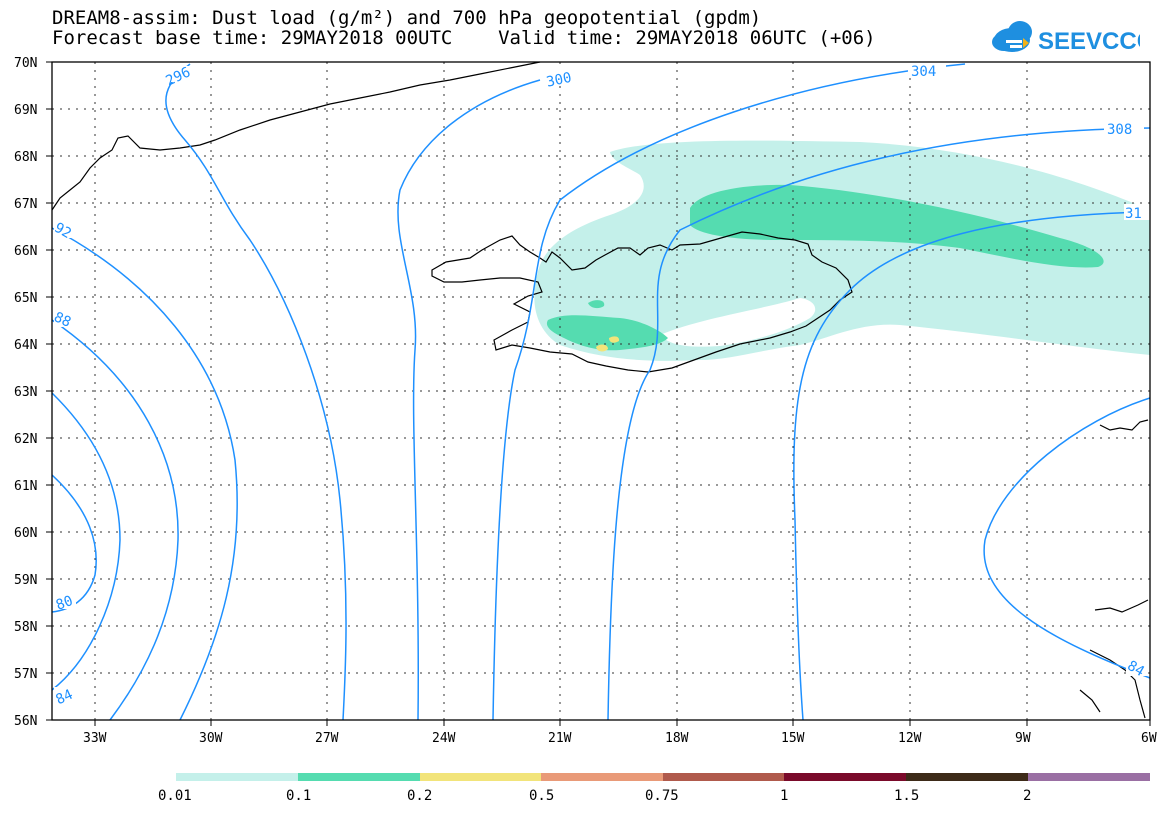 This screenshot has height=815, width=1175. I want to click on colorbar-label: 2, so click(1027, 796).